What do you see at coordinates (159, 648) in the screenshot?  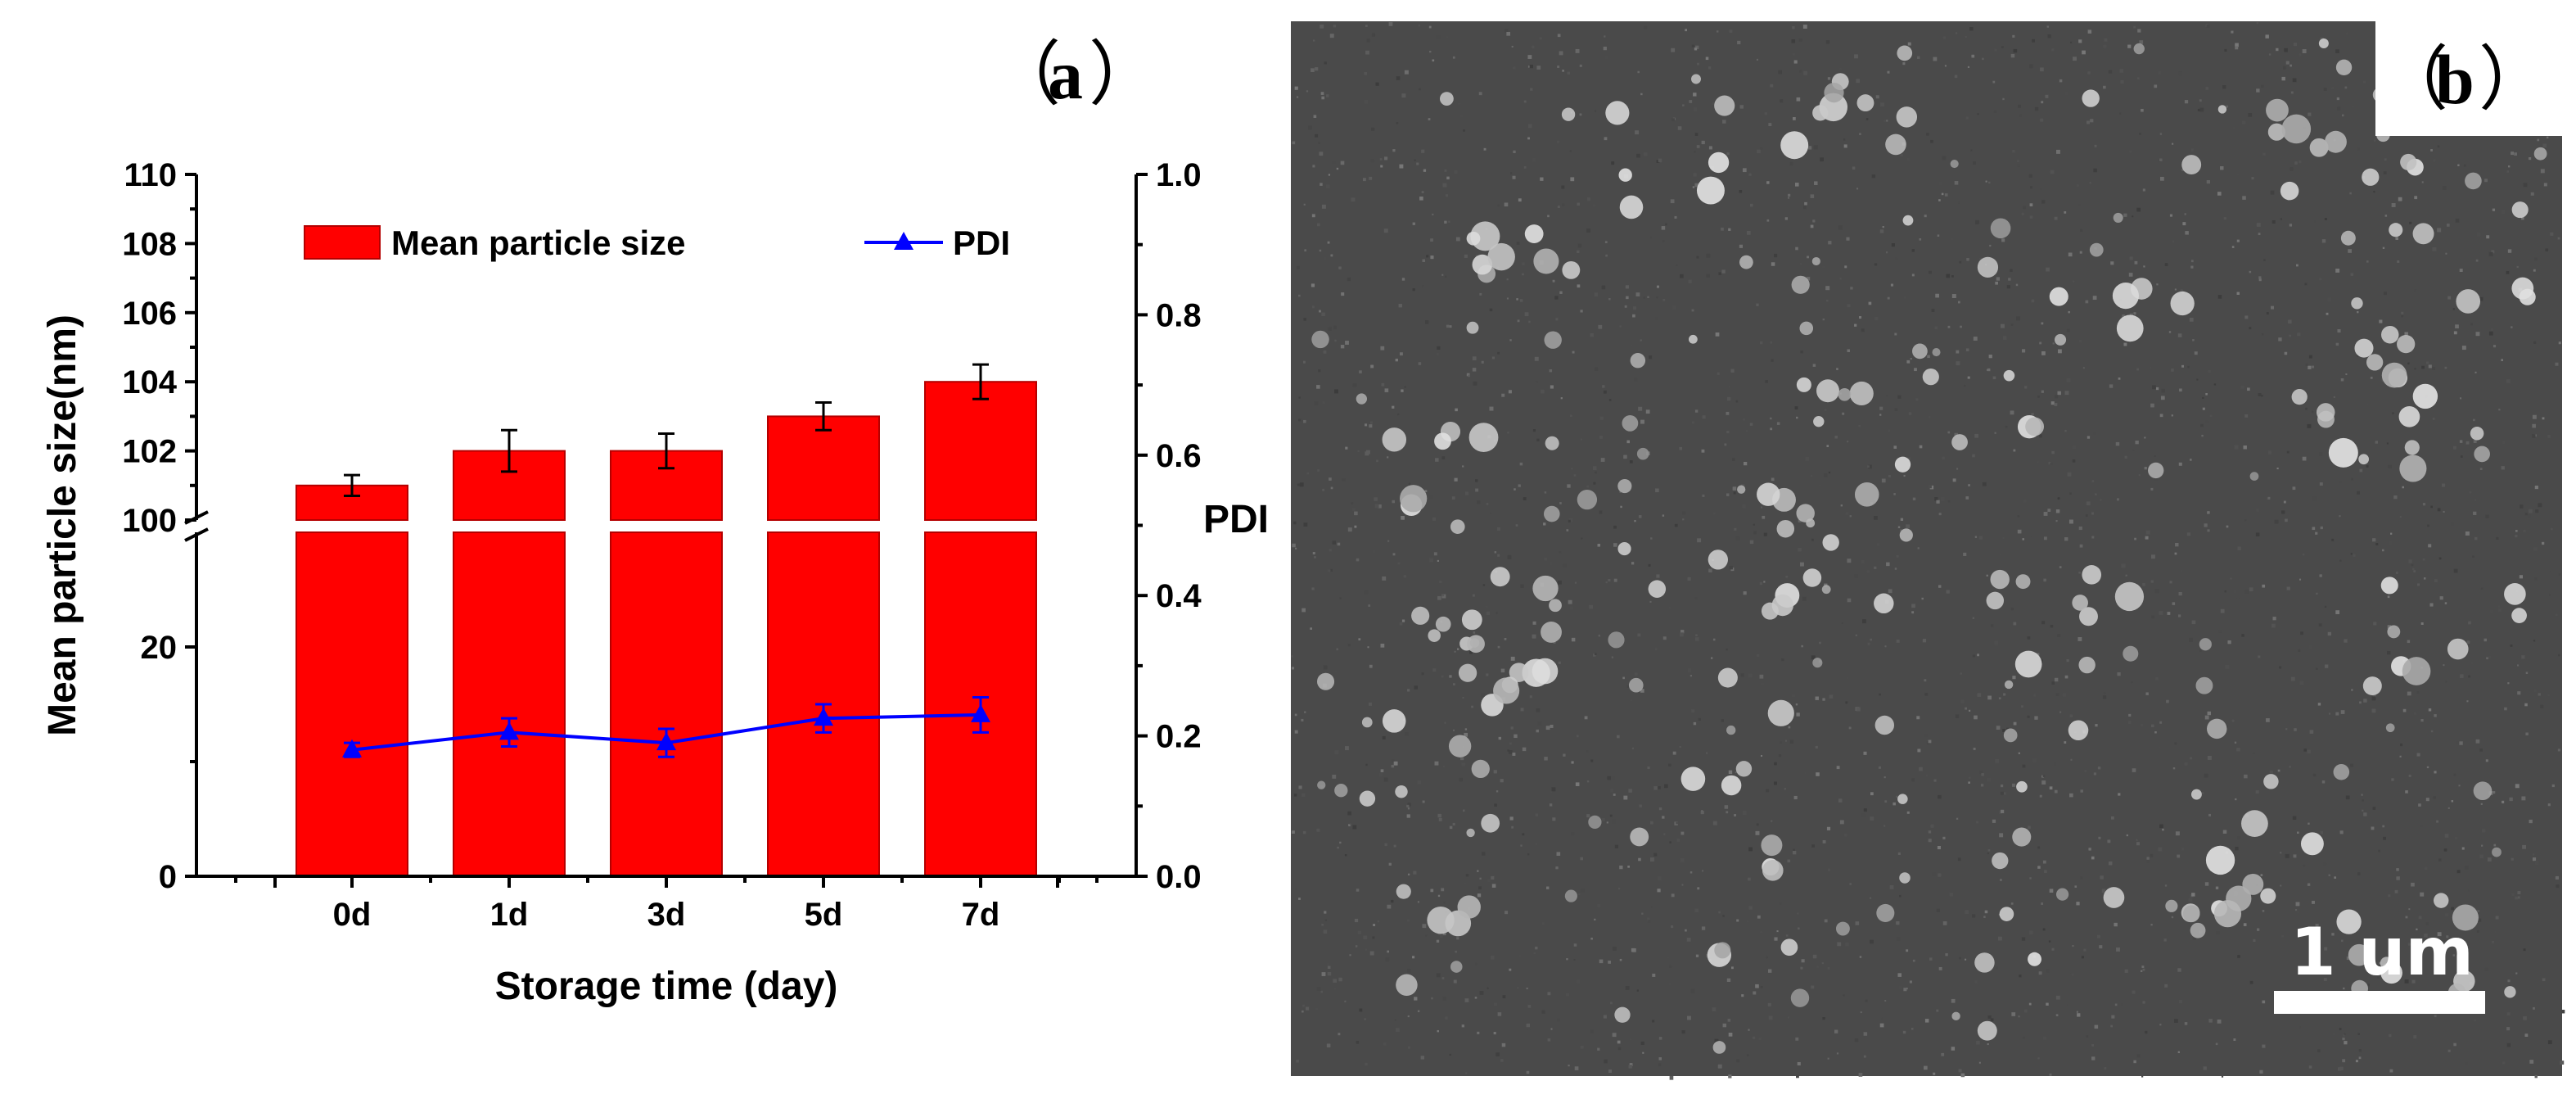 I see `y-tick-label-20: 20` at bounding box center [159, 648].